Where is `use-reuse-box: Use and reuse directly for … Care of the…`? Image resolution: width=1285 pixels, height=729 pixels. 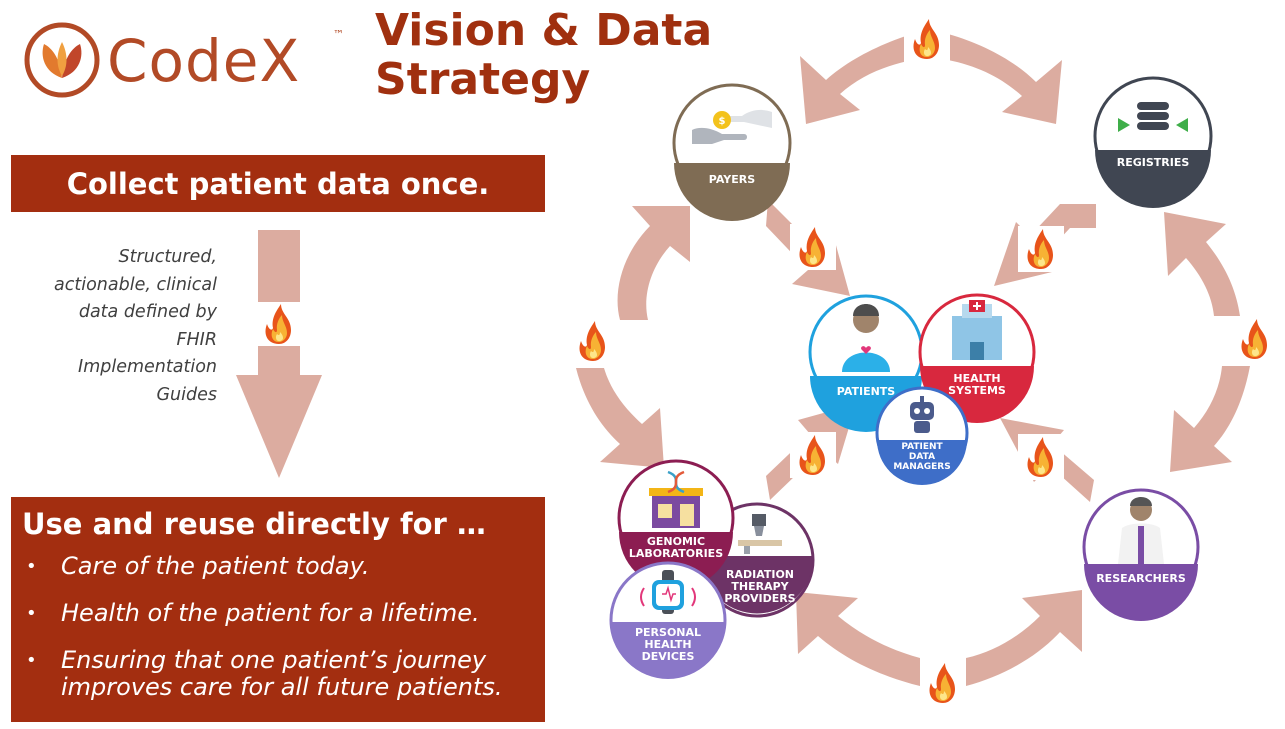
use-reuse-box: Use and reuse directly for … Care of the… is located at coordinates (278, 609).